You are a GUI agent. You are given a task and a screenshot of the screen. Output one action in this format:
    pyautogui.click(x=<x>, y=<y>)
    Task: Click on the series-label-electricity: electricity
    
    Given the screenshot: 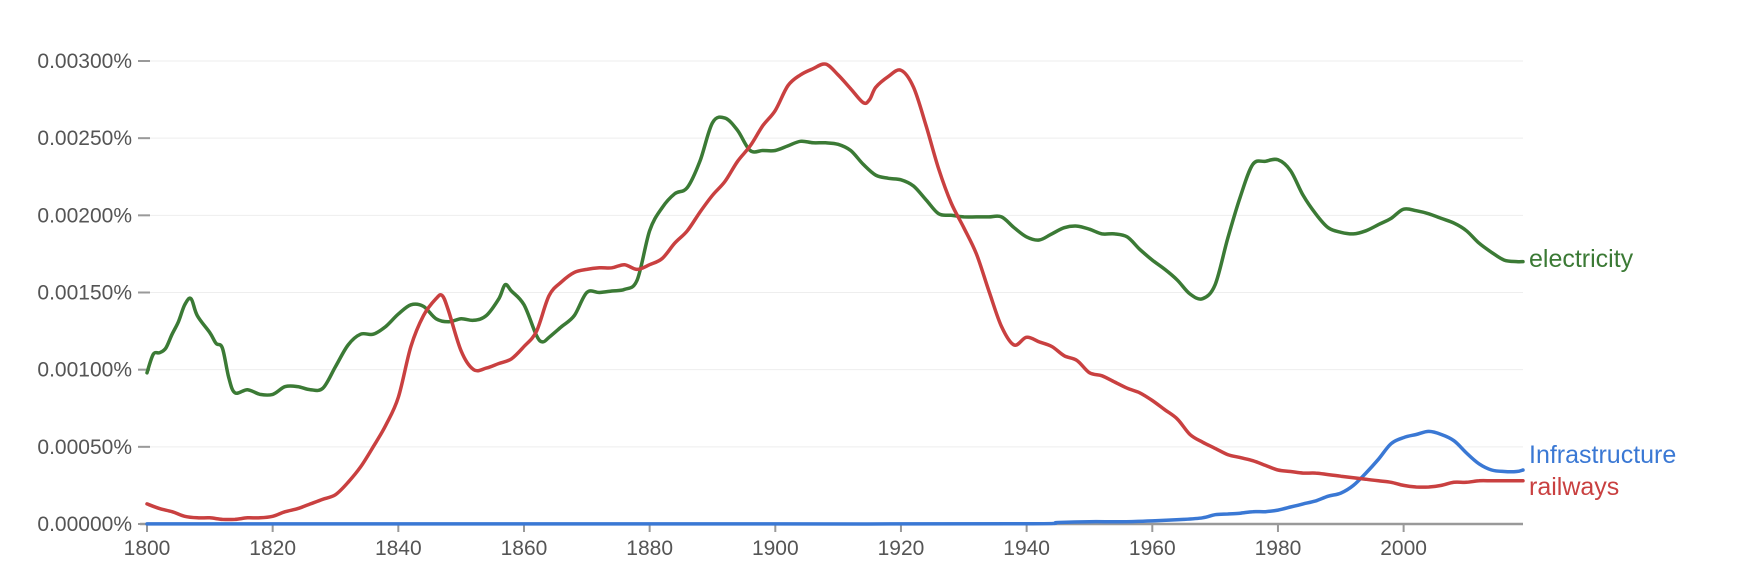 What is the action you would take?
    pyautogui.click(x=1581, y=259)
    